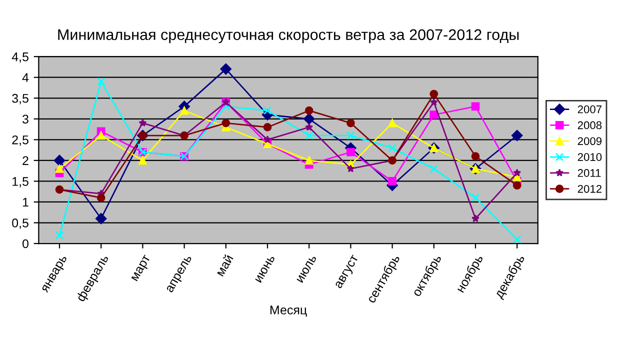 This screenshot has height=343, width=624. What do you see at coordinates (590, 157) in the screenshot?
I see `legend-label: 2010` at bounding box center [590, 157].